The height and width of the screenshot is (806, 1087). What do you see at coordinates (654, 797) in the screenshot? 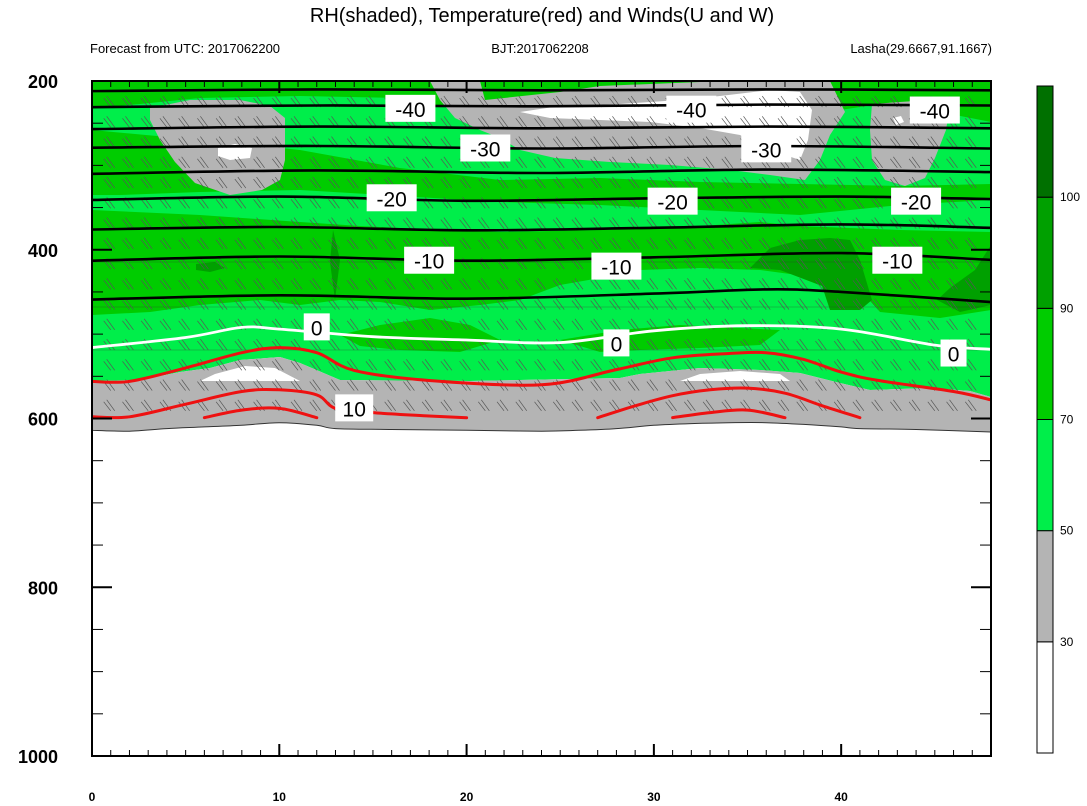
I see `x-tick-label: 30` at bounding box center [654, 797].